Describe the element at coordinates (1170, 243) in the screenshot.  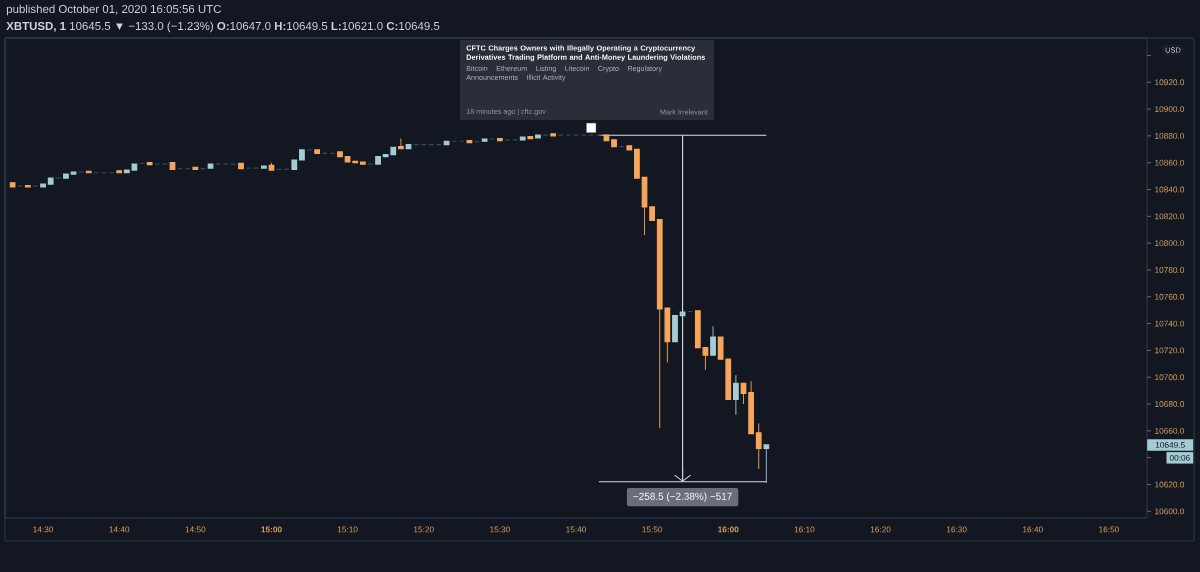
I see `y-tick-label: 10800.0` at that location.